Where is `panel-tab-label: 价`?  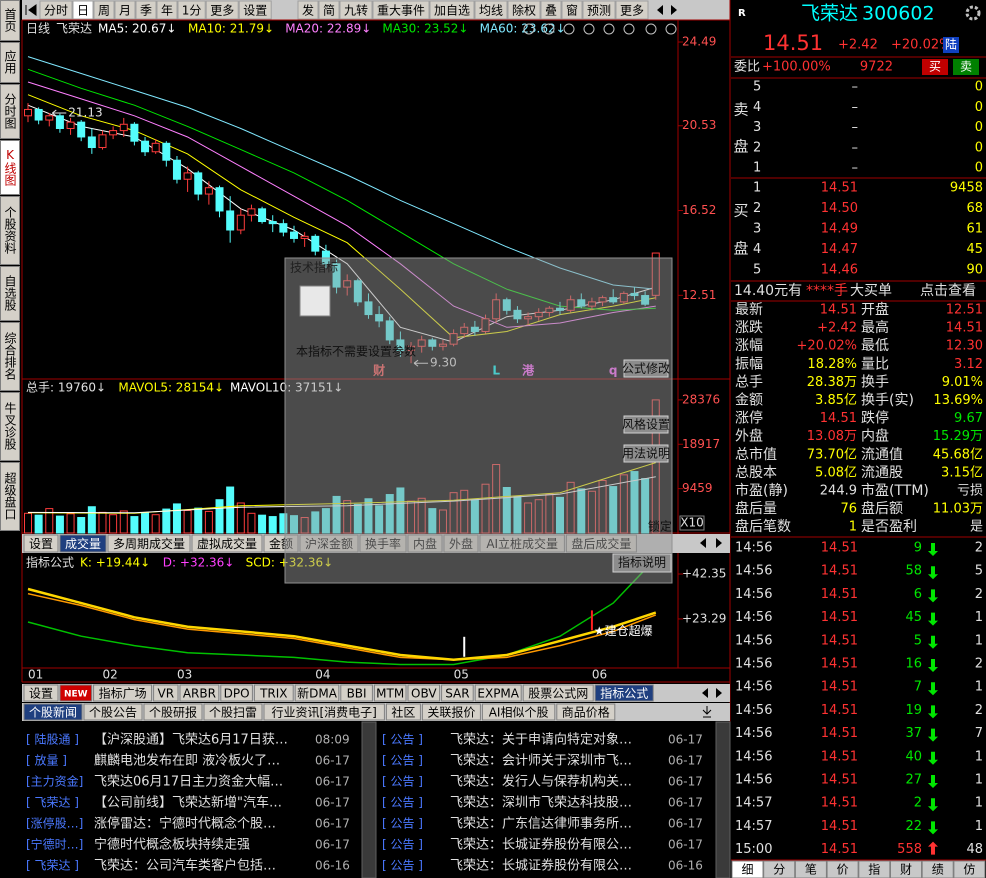
panel-tab-label: 价 is located at coordinates (843, 870).